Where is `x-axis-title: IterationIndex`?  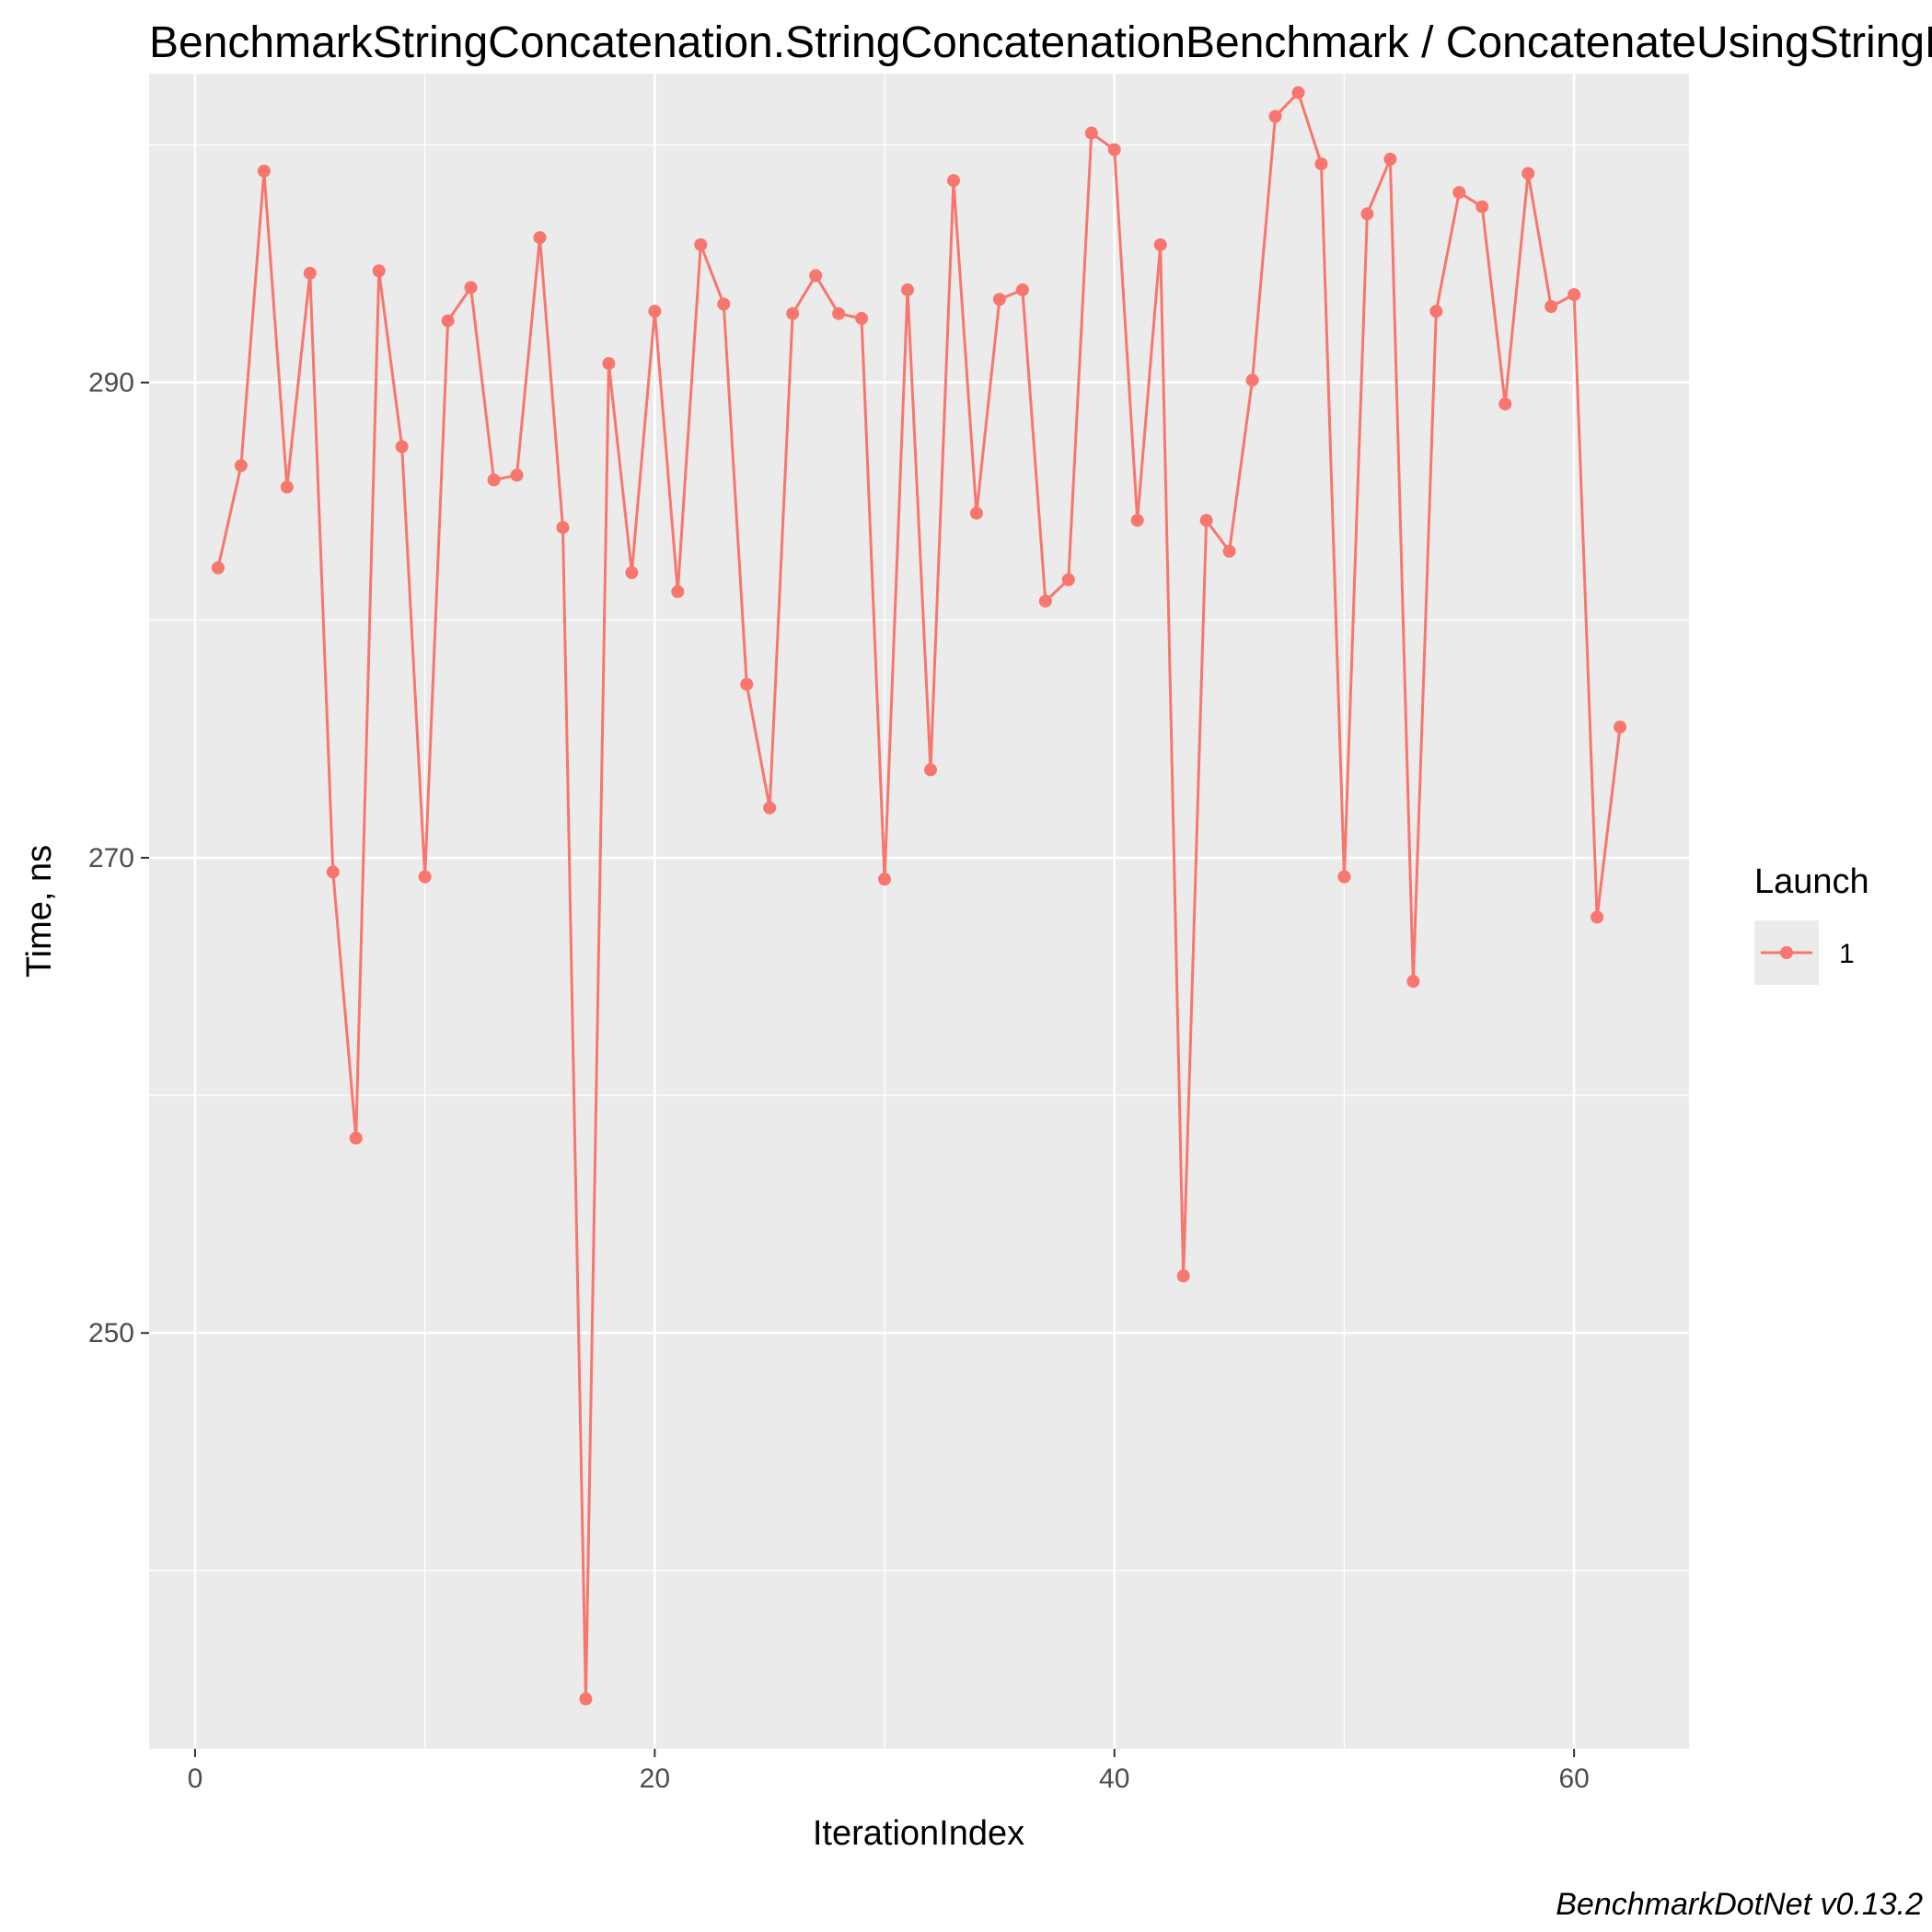
x-axis-title: IterationIndex is located at coordinates (919, 1834).